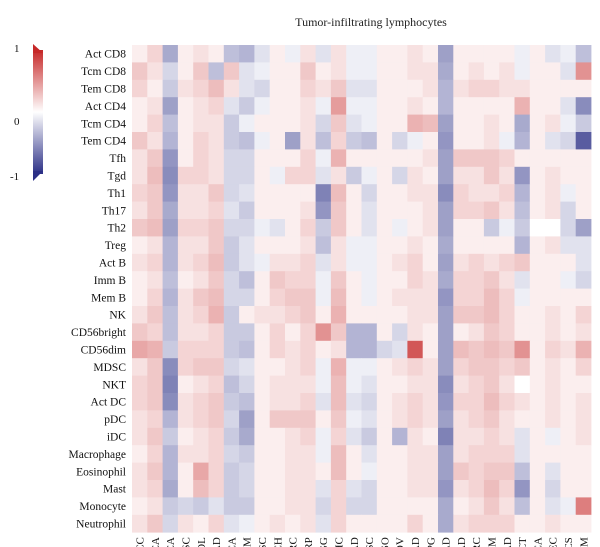 The image size is (600, 547). Describe the element at coordinates (338, 262) in the screenshot. I see `heatmap-cell-act-b-lihc` at that location.